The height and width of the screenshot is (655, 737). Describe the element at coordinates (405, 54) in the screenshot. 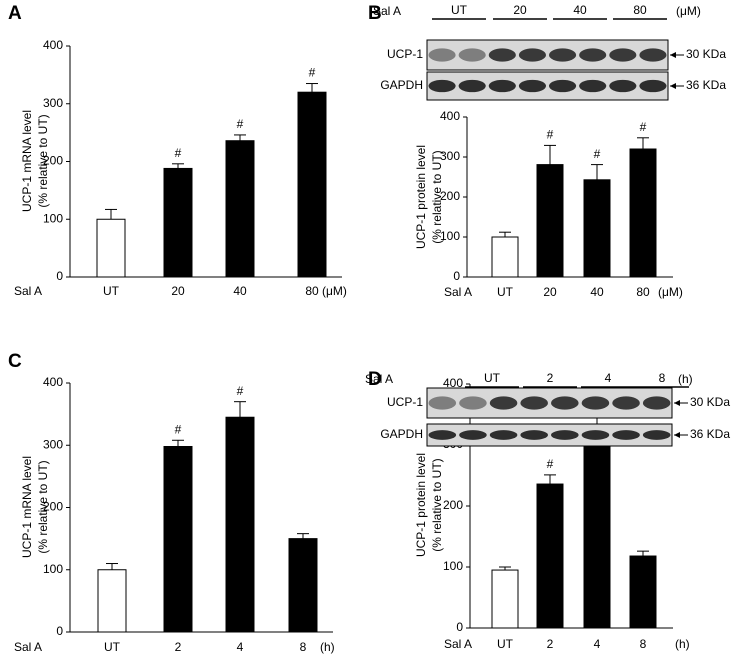

I see `blot-row-label: UCP-1` at that location.